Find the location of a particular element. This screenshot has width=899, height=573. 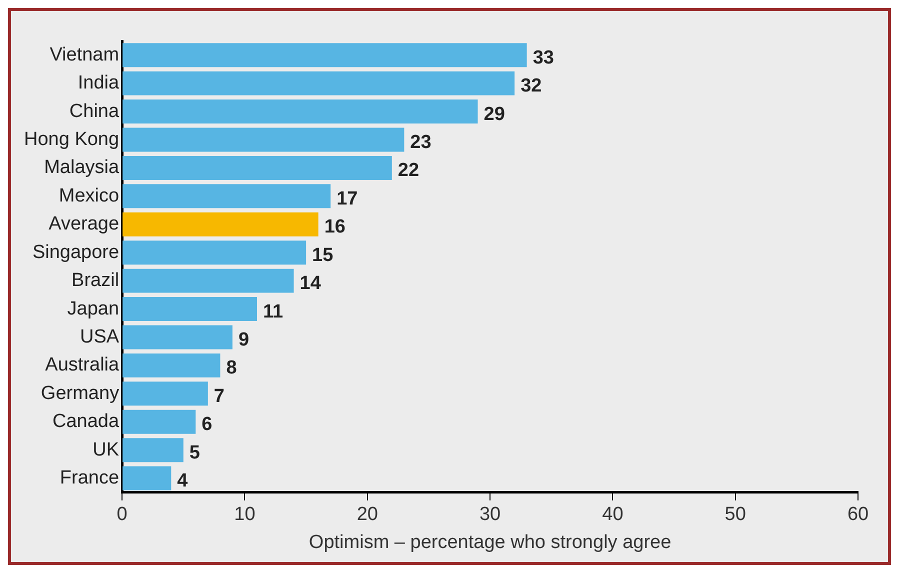

data-label: 32 is located at coordinates (531, 86).